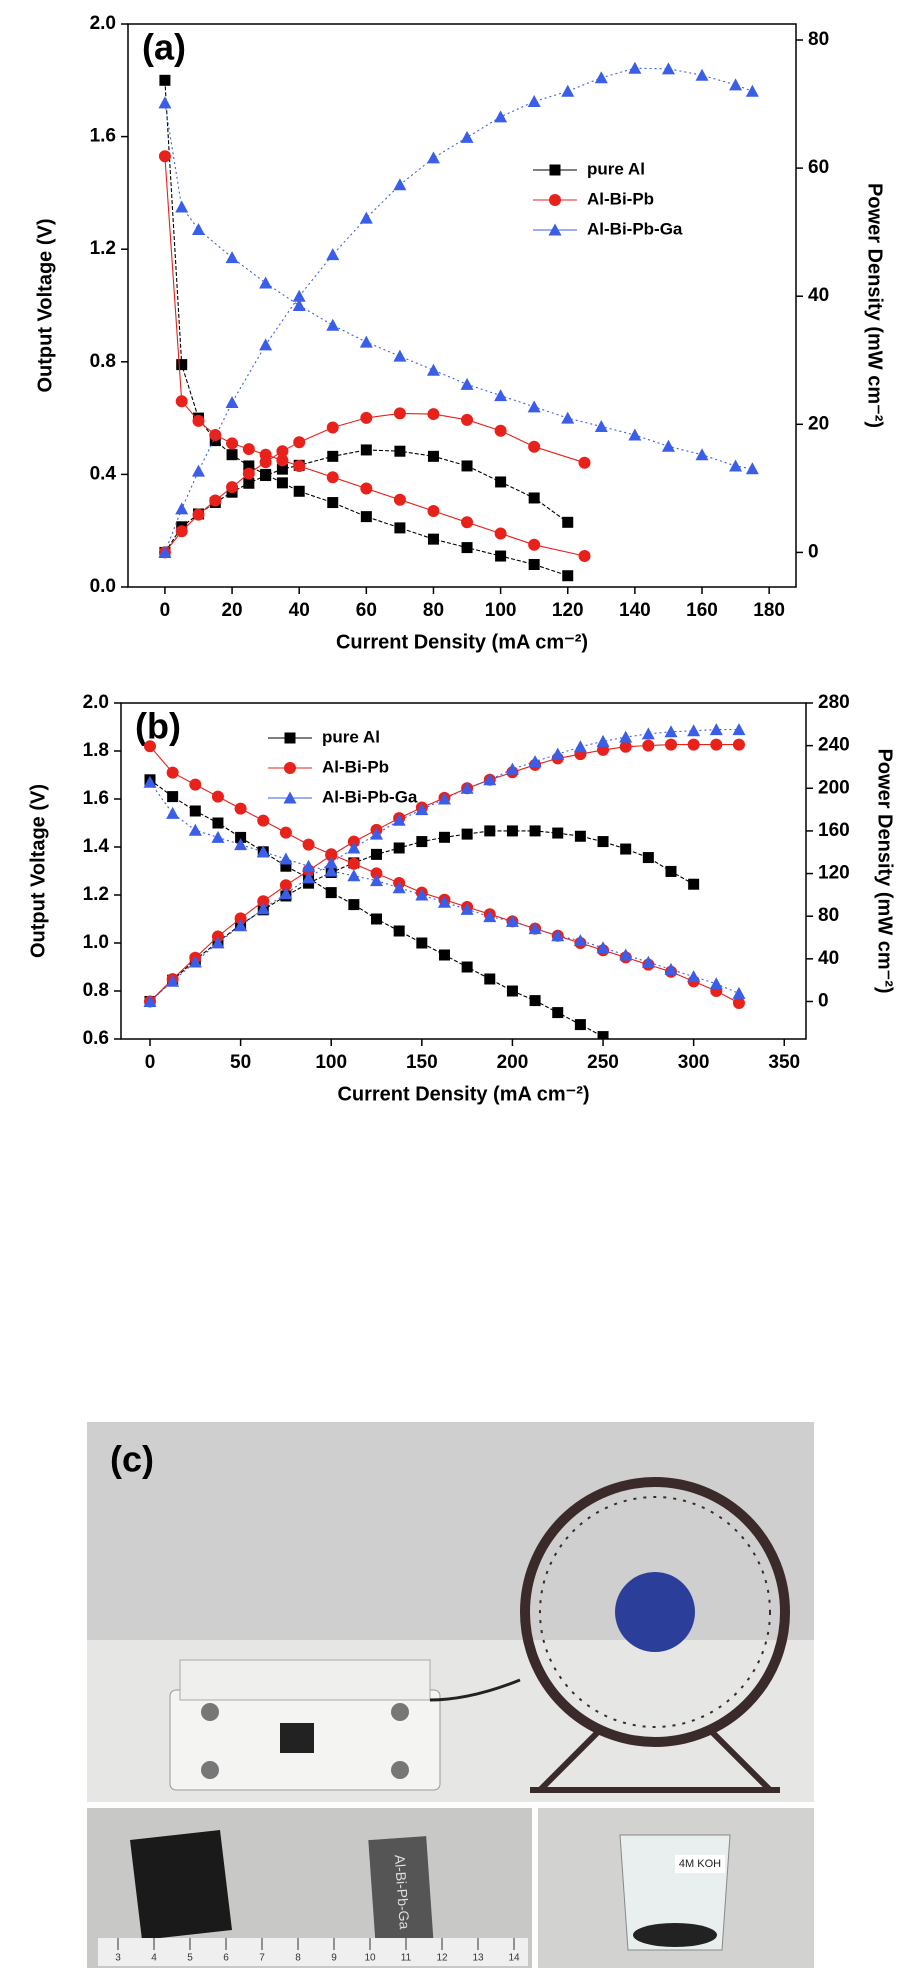 This screenshot has height=1973, width=920. What do you see at coordinates (501, 610) in the screenshot?
I see `x-tick-label: 100` at bounding box center [501, 610].